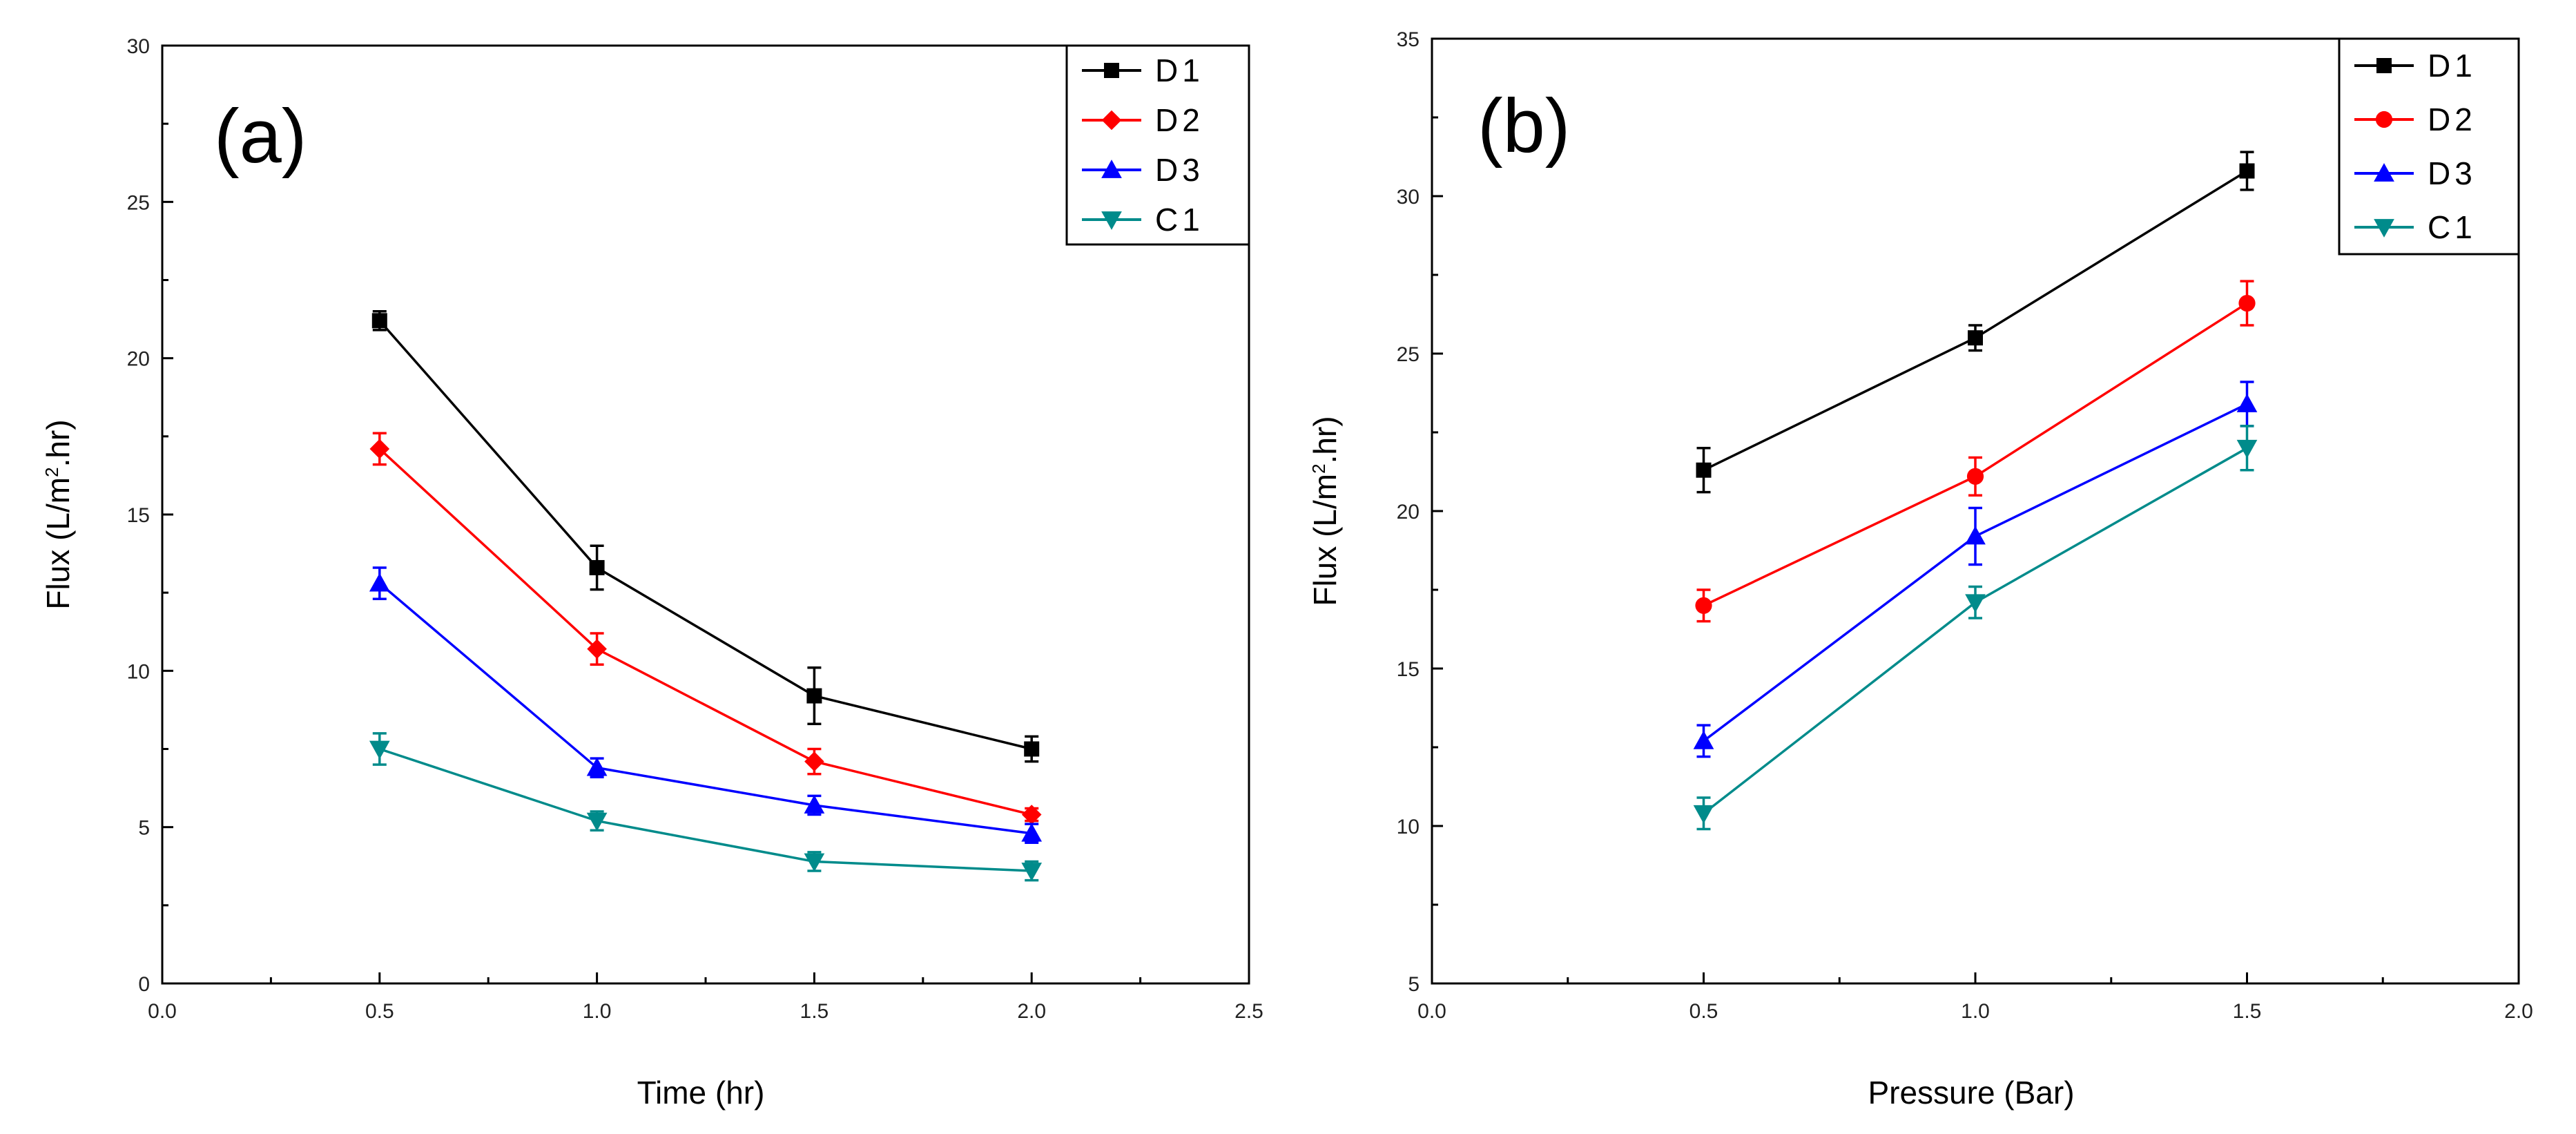 The height and width of the screenshot is (1134, 2576). Describe the element at coordinates (1971, 1093) in the screenshot. I see `panel-b-x-axis-title: Pressure (Bar)` at that location.